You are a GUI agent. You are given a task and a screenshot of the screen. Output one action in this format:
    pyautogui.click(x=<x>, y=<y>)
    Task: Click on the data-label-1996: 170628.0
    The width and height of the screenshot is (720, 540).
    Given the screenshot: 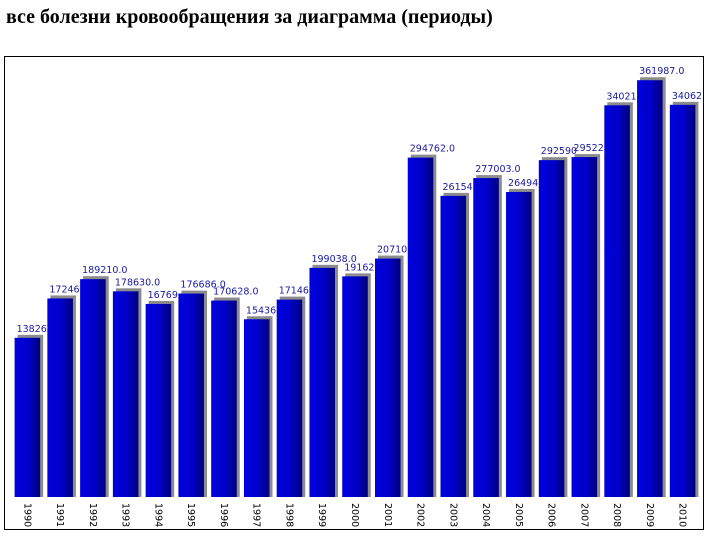 What is the action you would take?
    pyautogui.click(x=235, y=292)
    